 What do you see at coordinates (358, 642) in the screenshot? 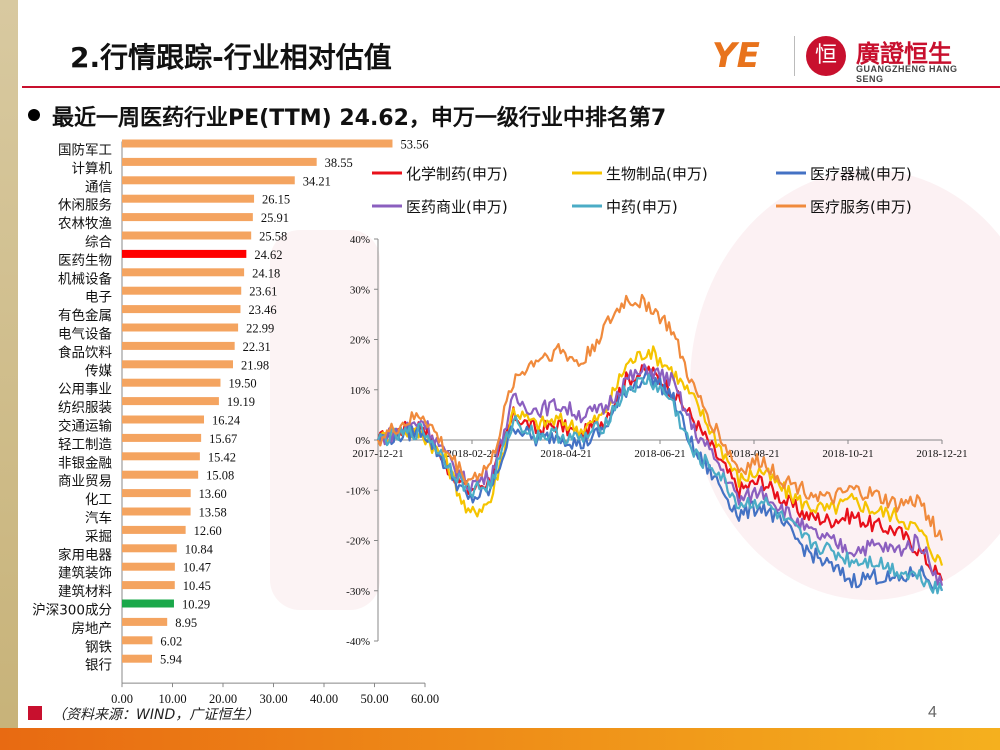
I see `line-y-tick-label: -40%` at bounding box center [358, 642].